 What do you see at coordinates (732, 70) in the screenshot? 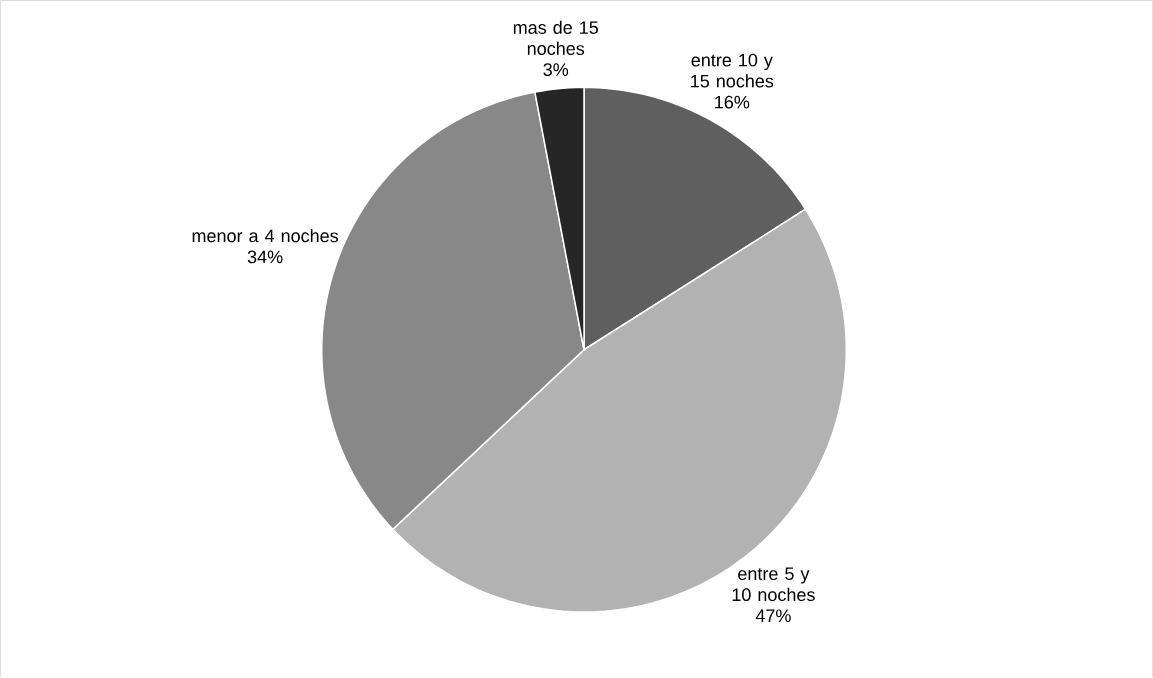
I see `slice-label: entre 10 y 15 noches` at bounding box center [732, 70].